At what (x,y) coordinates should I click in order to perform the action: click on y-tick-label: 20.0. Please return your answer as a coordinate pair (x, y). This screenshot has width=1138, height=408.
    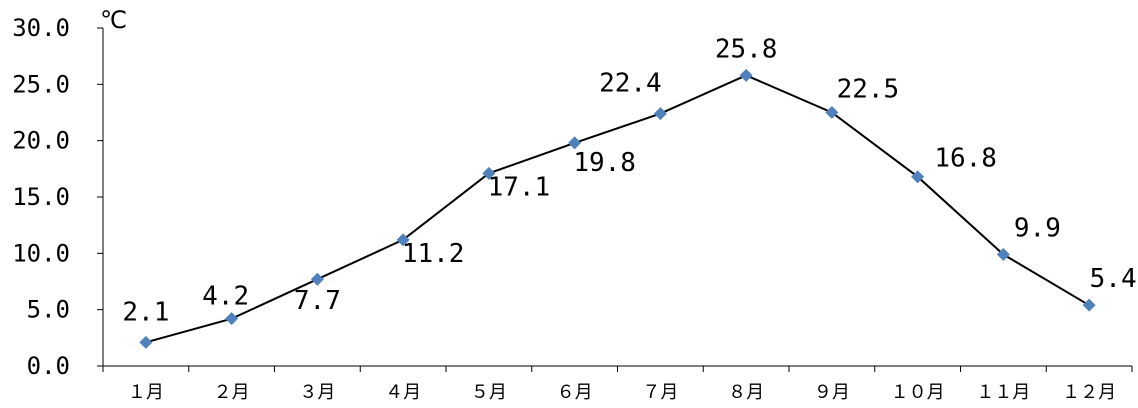
    Looking at the image, I should click on (41, 141).